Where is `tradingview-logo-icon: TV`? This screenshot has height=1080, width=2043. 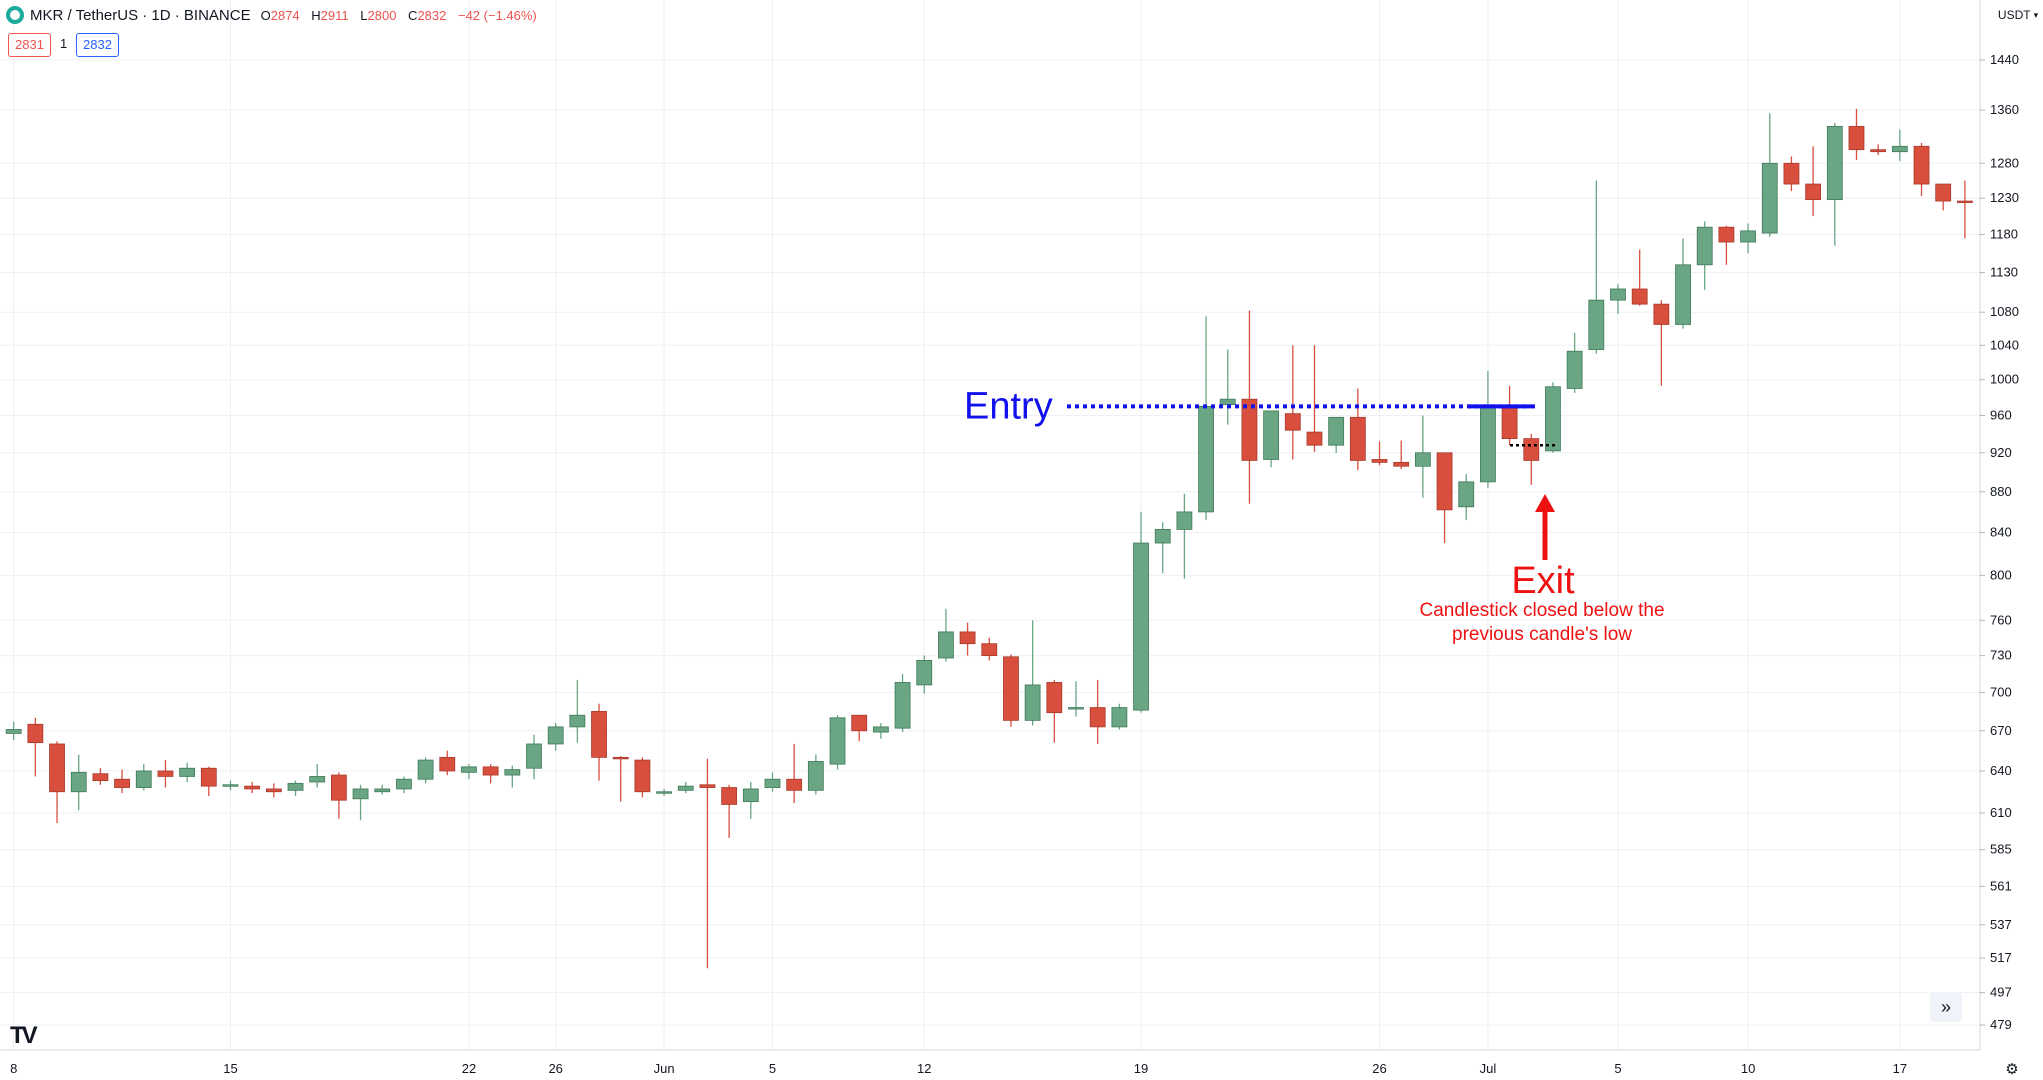
tradingview-logo-icon: TV is located at coordinates (24, 1035).